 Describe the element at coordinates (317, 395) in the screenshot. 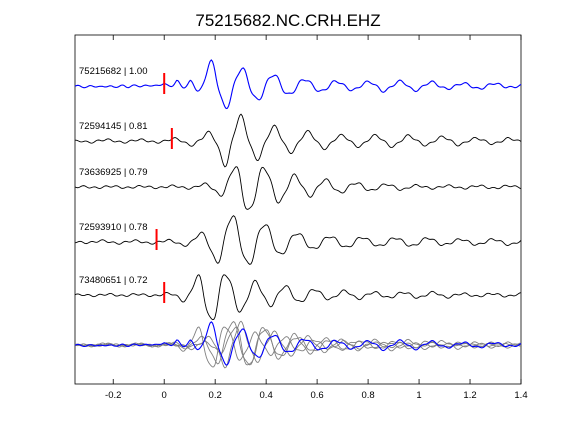

I see `x-tick-label: 0.6` at that location.